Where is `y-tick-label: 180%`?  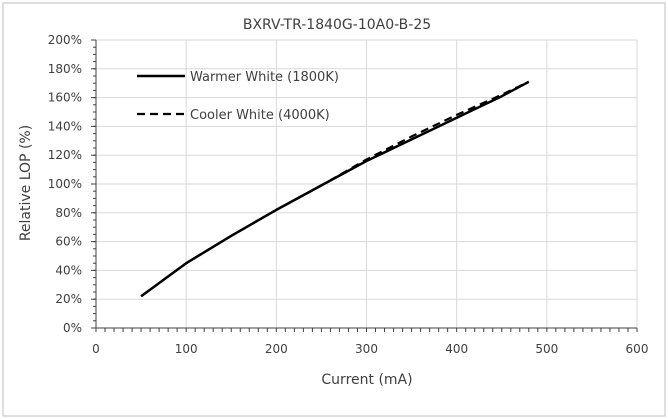
y-tick-label: 180% is located at coordinates (65, 69).